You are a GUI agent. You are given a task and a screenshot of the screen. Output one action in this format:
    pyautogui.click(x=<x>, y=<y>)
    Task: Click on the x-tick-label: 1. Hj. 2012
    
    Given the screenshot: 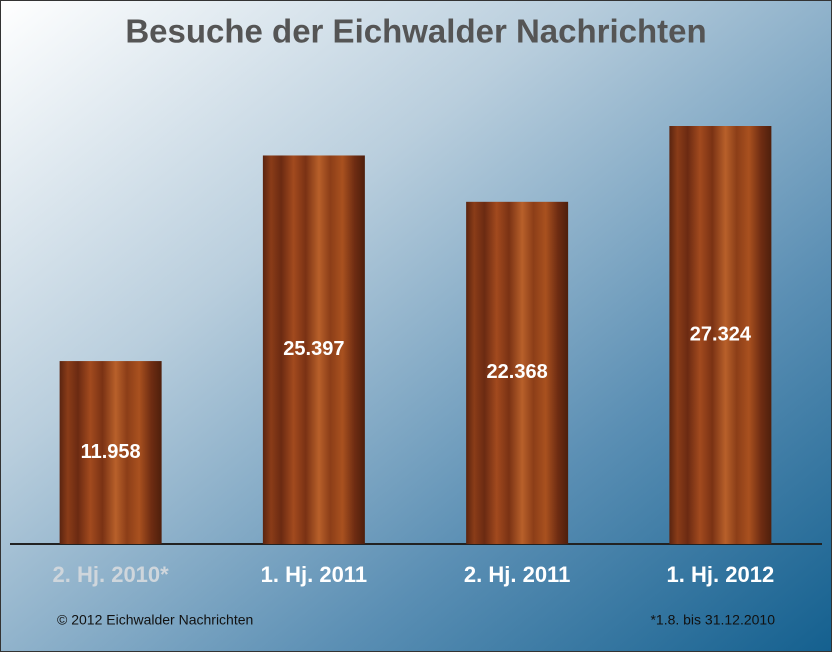 What is the action you would take?
    pyautogui.click(x=721, y=574)
    